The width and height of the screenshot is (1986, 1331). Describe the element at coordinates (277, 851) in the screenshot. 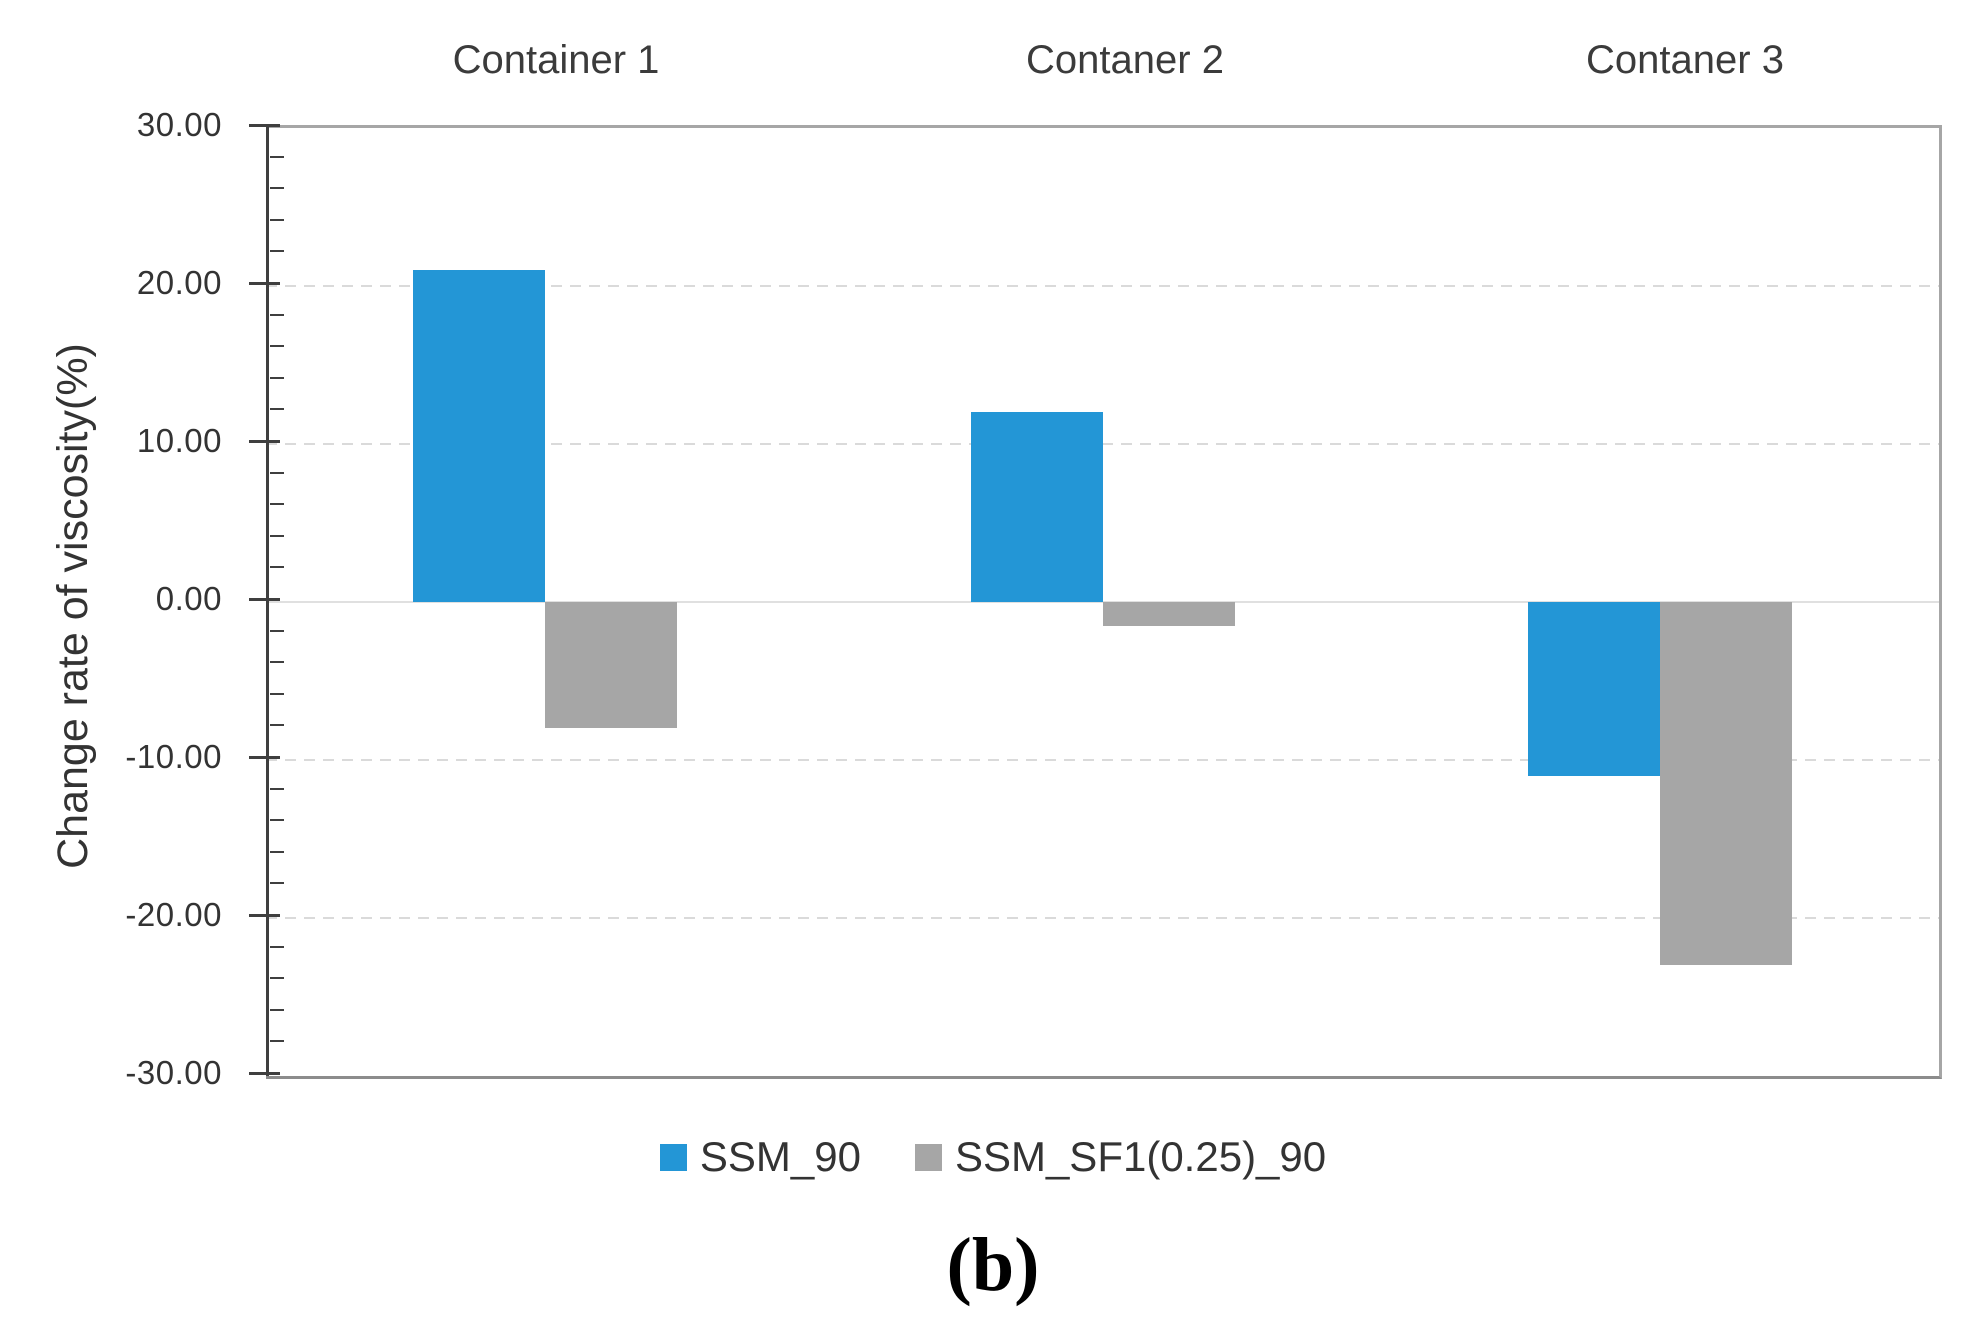

I see `y-minor-tick--16` at that location.